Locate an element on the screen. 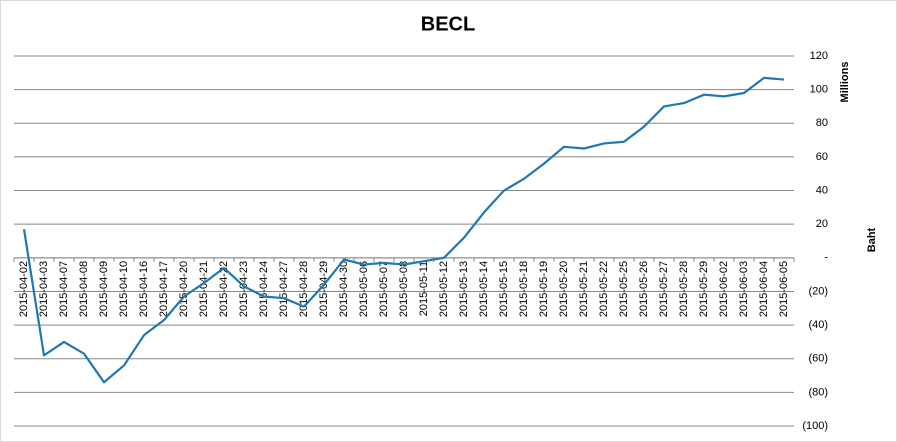 Image resolution: width=897 pixels, height=442 pixels. x-tick-label: 2015-04-17 is located at coordinates (164, 289).